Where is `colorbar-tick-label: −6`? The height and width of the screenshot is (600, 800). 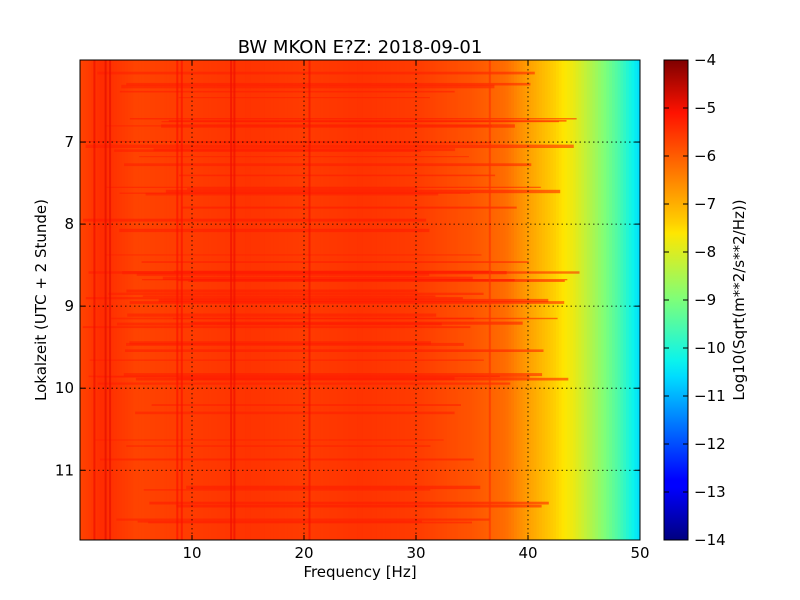
colorbar-tick-label: −6 is located at coordinates (705, 156).